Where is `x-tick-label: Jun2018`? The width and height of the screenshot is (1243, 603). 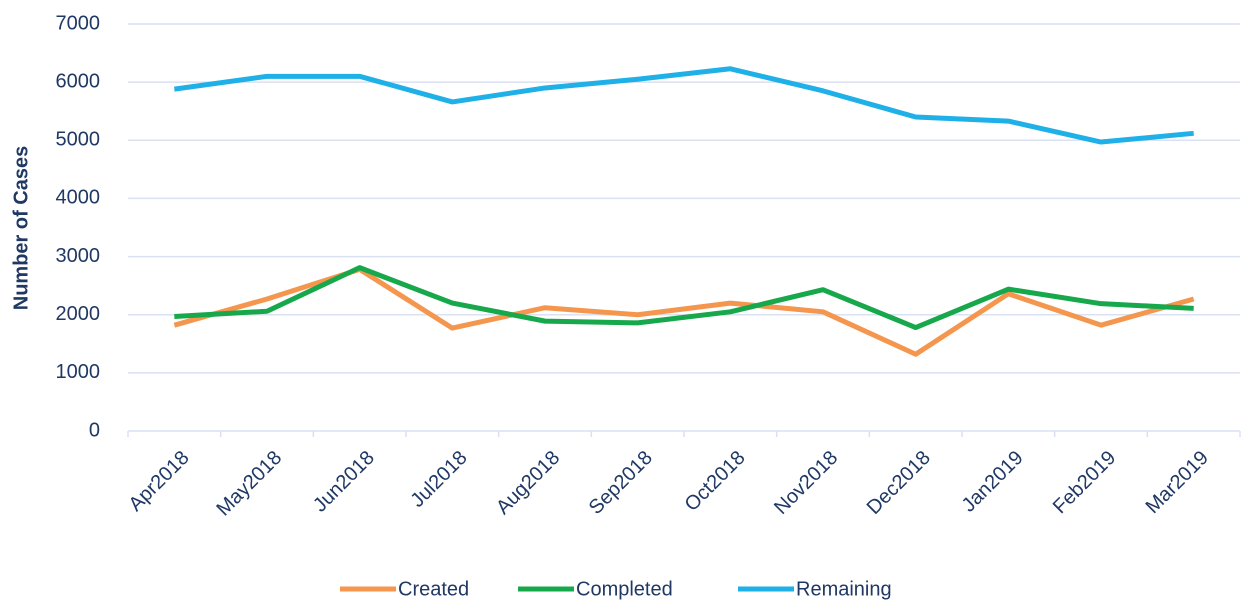
x-tick-label: Jun2018 is located at coordinates (344, 482).